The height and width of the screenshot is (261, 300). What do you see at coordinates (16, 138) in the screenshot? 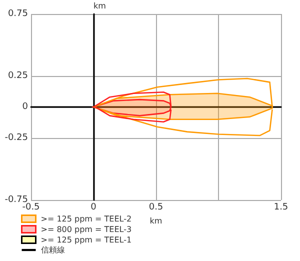
I see `y-tick-label: -0.25` at bounding box center [16, 138].